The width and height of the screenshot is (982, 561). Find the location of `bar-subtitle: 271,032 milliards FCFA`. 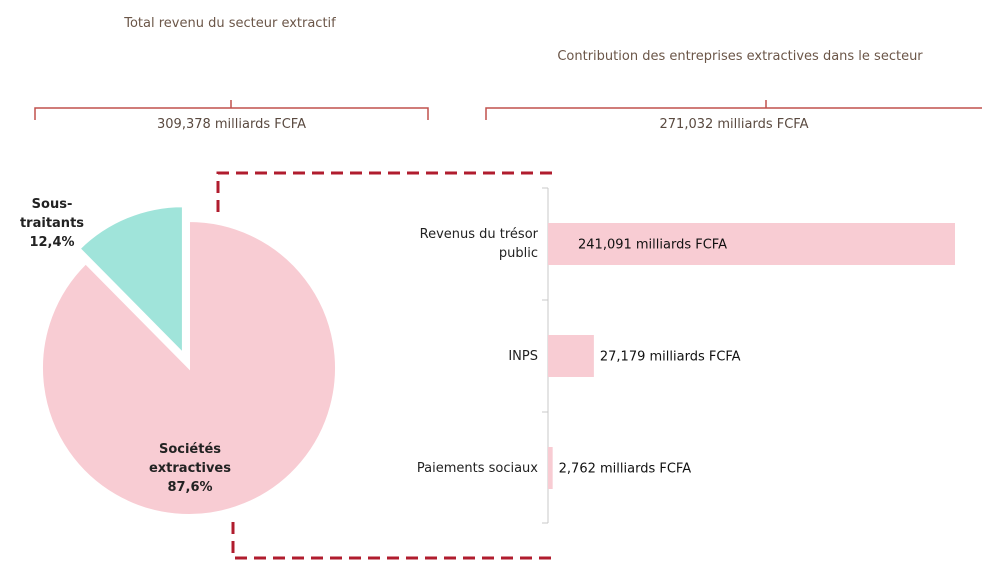

bar-subtitle: 271,032 milliards FCFA is located at coordinates (734, 124).